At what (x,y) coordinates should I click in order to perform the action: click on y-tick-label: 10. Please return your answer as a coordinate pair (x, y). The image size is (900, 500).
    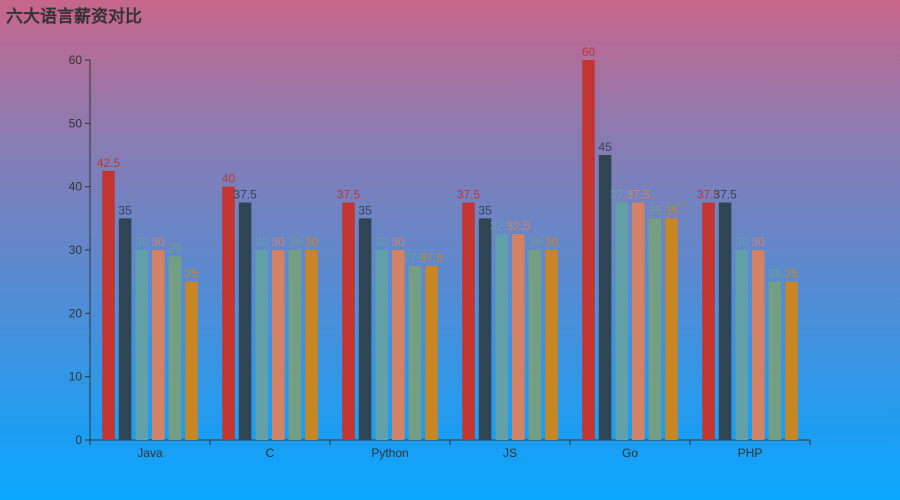
    Looking at the image, I should click on (76, 377).